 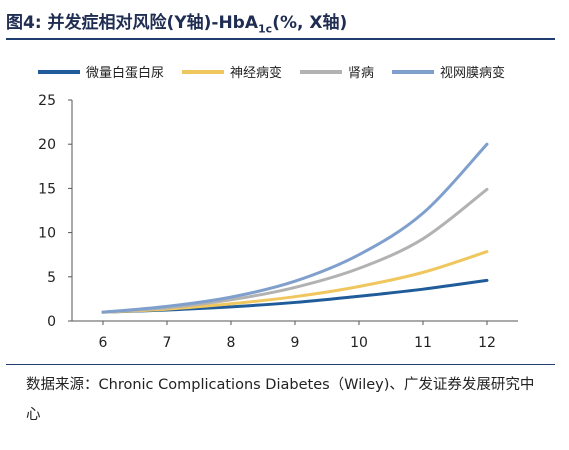 What do you see at coordinates (167, 343) in the screenshot?
I see `x-tick-label: 7` at bounding box center [167, 343].